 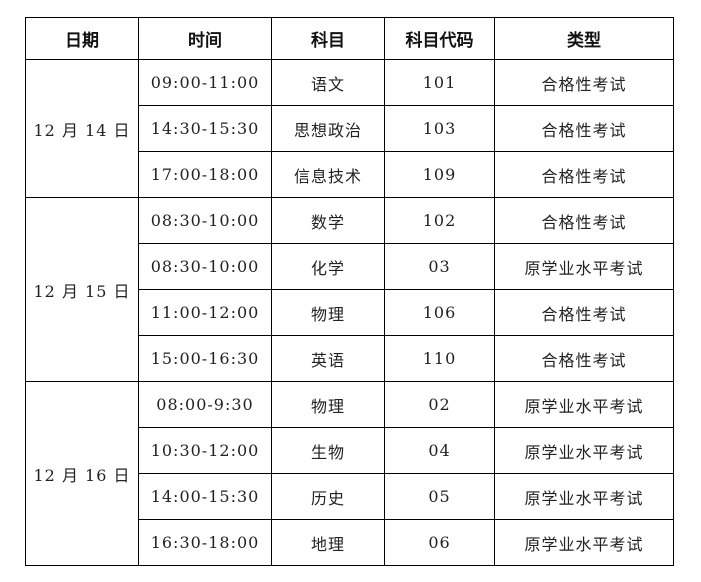 What do you see at coordinates (205, 82) in the screenshot?
I see `time-cell: 09:00-11:00` at bounding box center [205, 82].